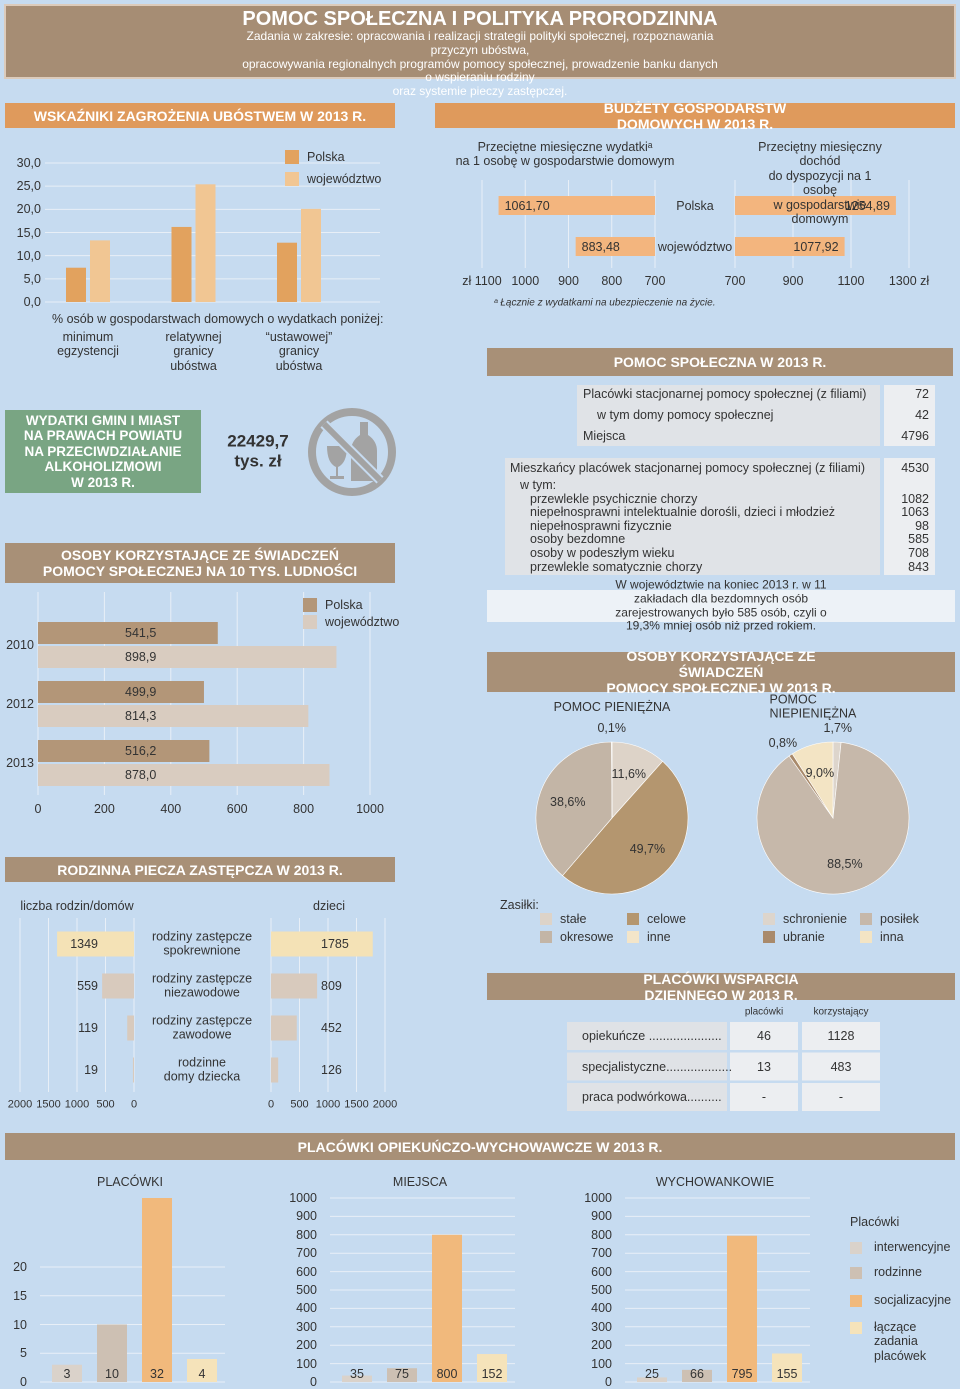 This screenshot has width=960, height=1389. I want to click on x-tick-label: 800, so click(304, 808).